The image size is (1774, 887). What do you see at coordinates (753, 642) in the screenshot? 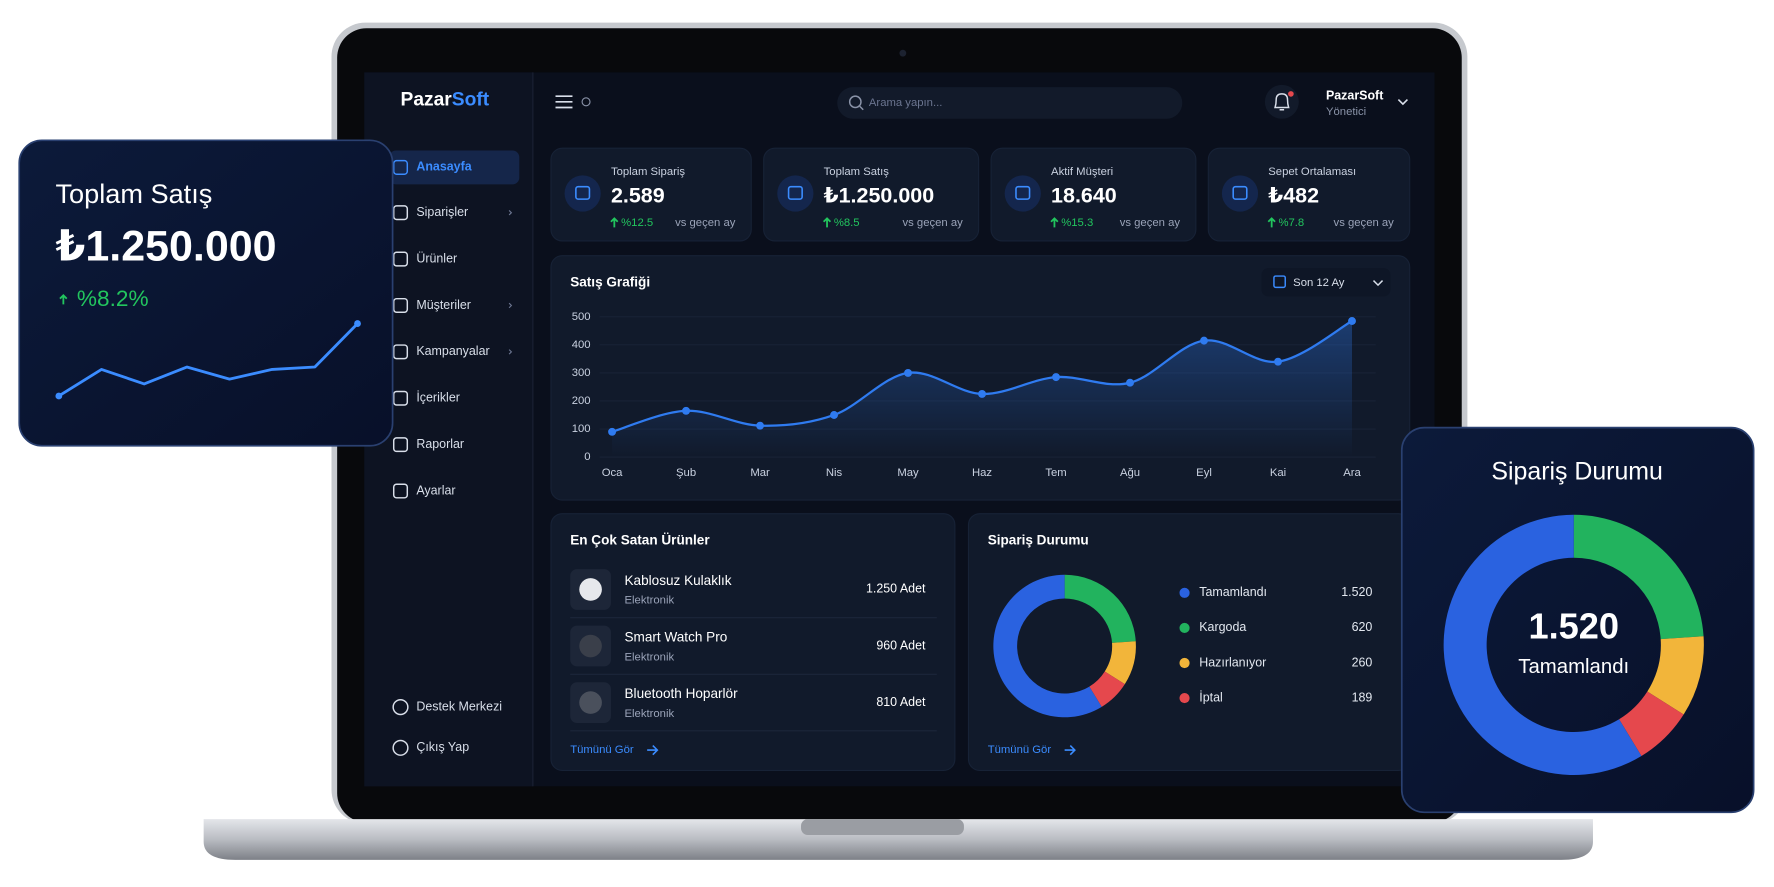
I see `products-panel` at bounding box center [753, 642].